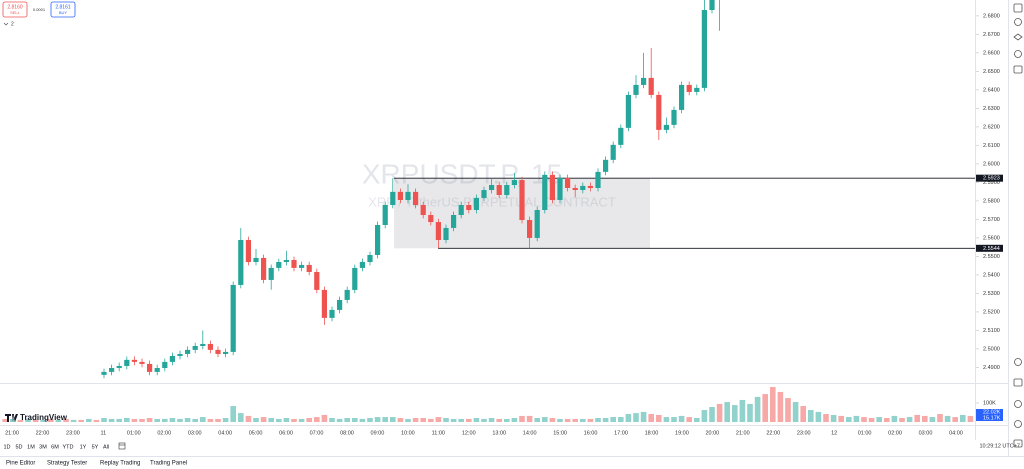  I want to click on price-label: 2.5900, so click(991, 183).